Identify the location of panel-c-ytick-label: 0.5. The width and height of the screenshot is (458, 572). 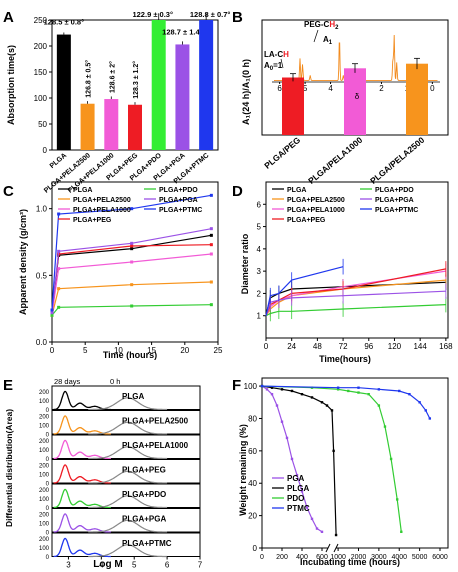
(42, 275).